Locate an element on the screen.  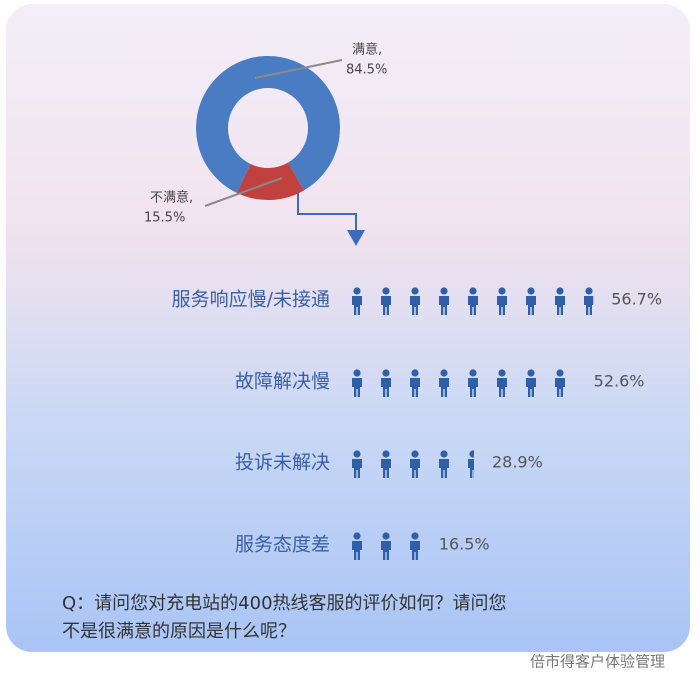
value-label: 16.5% is located at coordinates (464, 544).